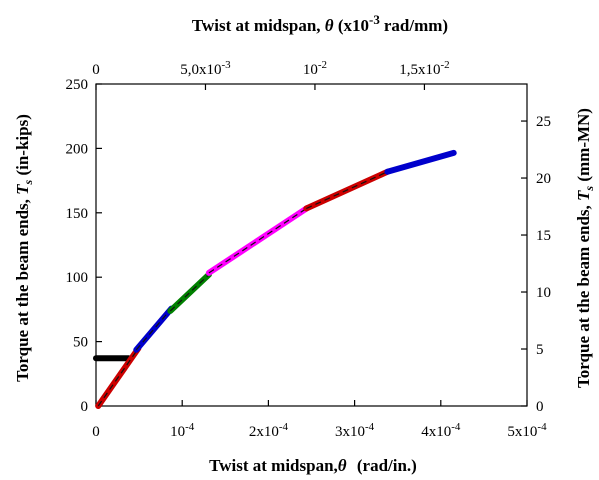  What do you see at coordinates (543, 293) in the screenshot?
I see `right-tick-label: 10` at bounding box center [543, 293].